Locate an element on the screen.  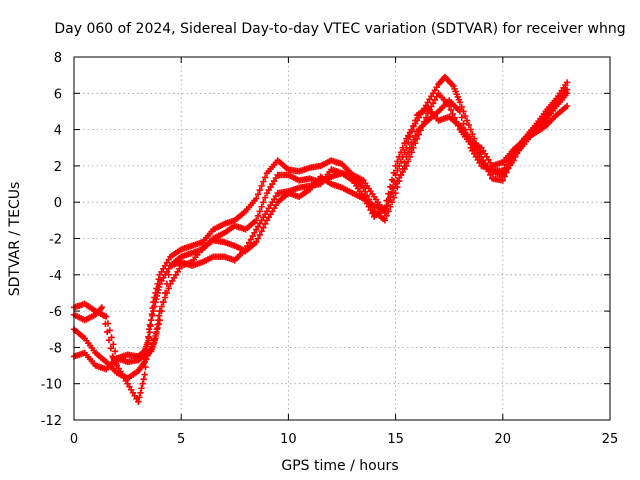
y-tick-label: -2 is located at coordinates (55, 240).